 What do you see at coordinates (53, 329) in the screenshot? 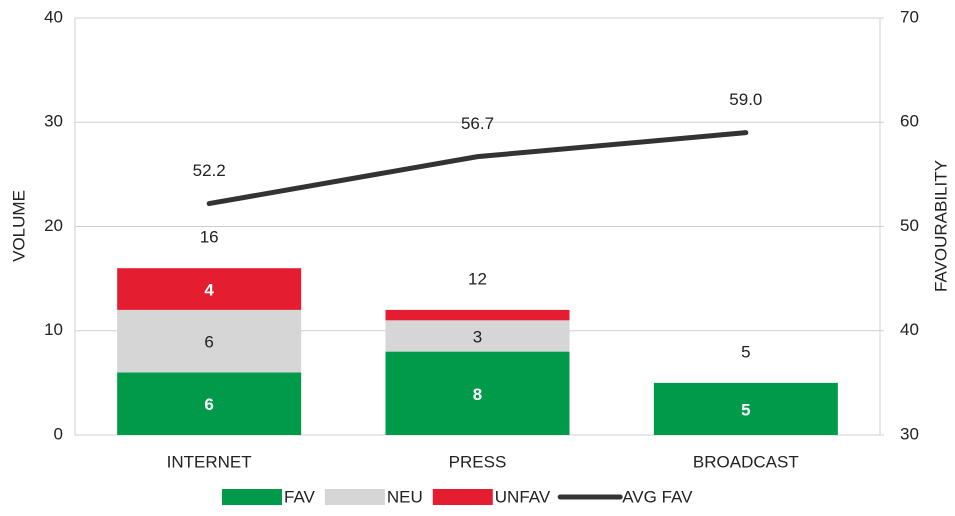
I see `y-tick-label: 10` at bounding box center [53, 329].